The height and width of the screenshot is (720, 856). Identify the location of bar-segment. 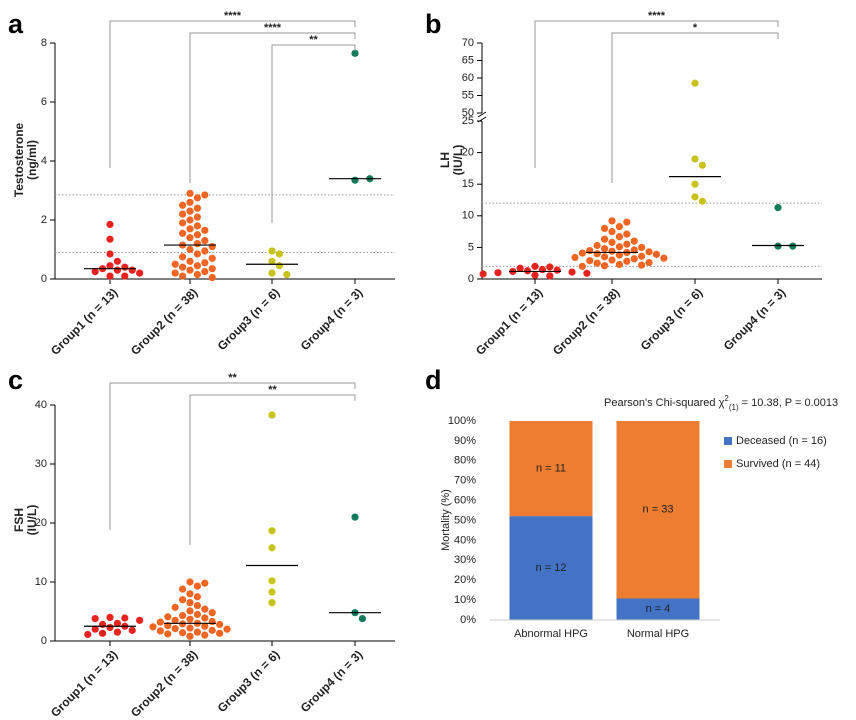
(658, 609).